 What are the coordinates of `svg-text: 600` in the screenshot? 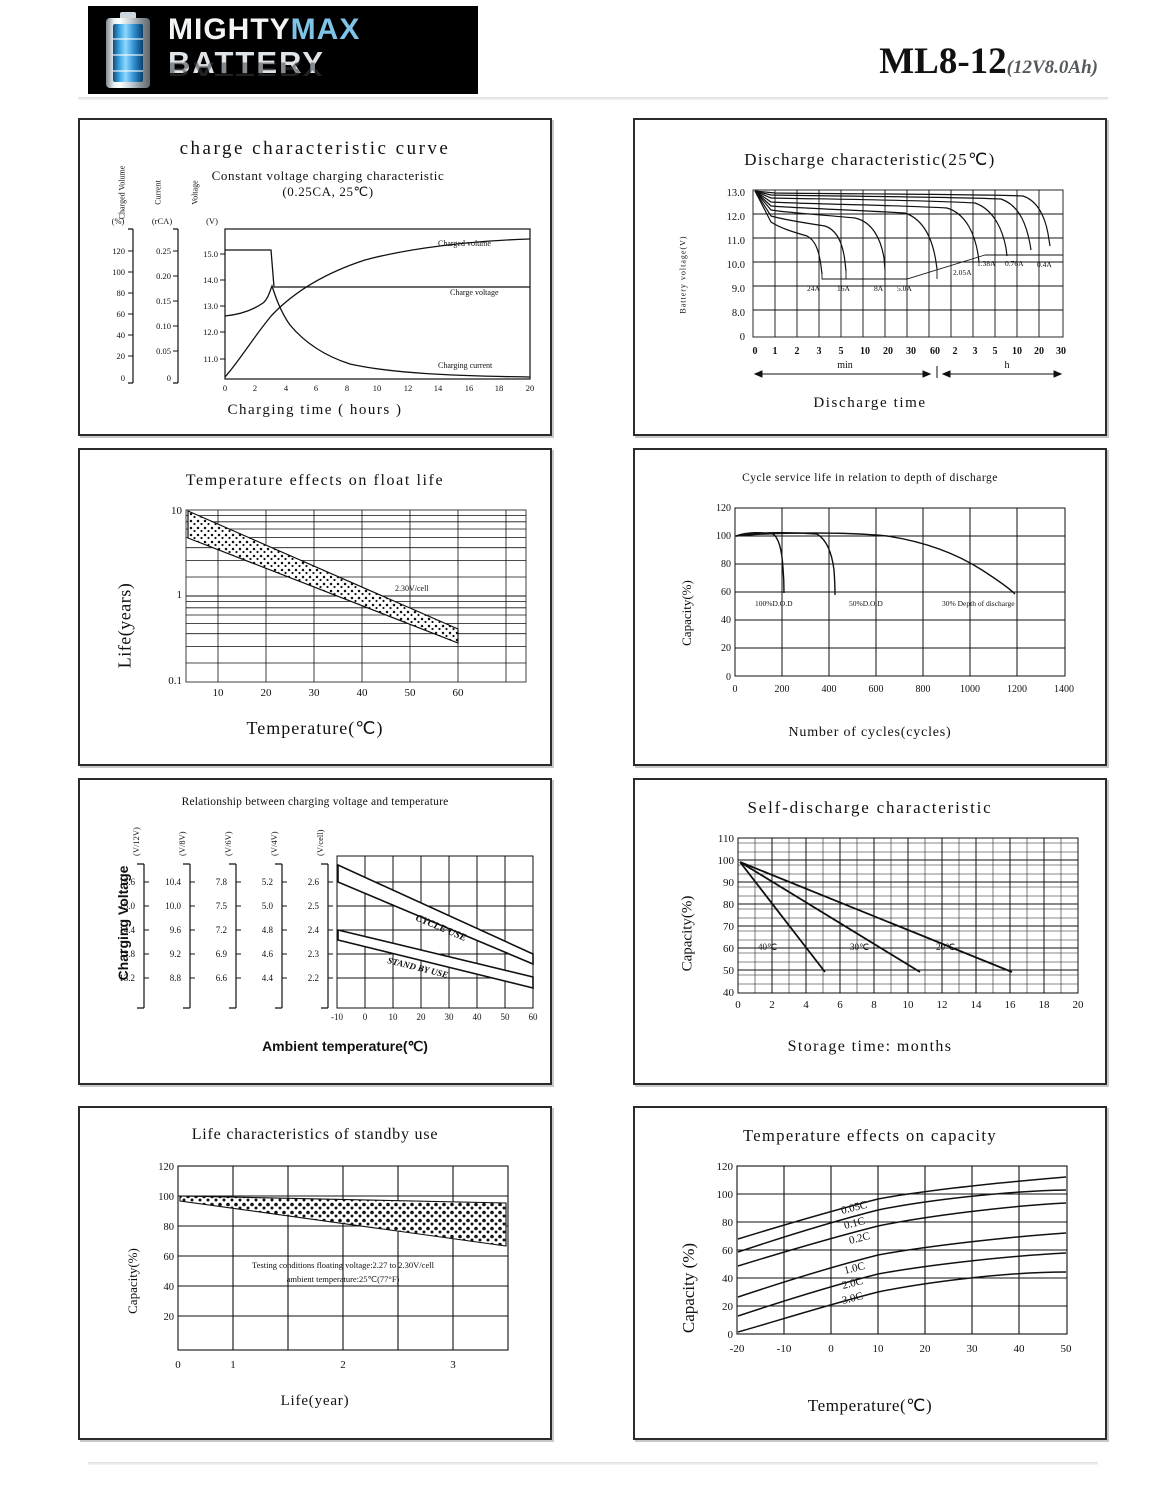 It's located at (876, 689).